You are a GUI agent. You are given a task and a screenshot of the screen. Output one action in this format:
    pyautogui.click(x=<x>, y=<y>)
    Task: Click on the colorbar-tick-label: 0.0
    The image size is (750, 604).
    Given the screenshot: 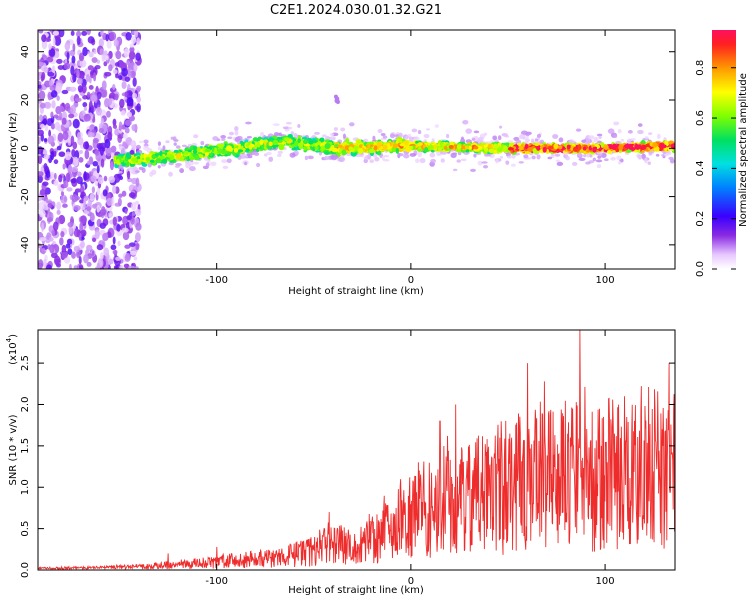 What is the action you would take?
    pyautogui.click(x=700, y=269)
    